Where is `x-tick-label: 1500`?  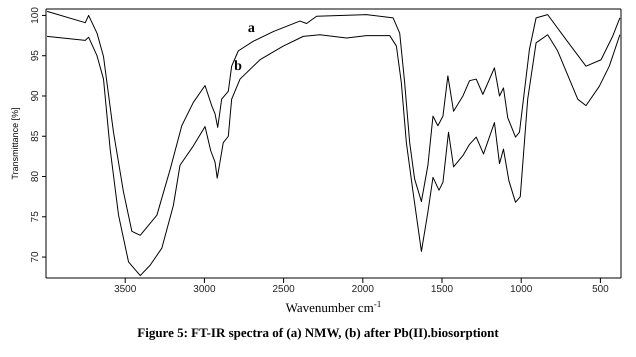 x-tick-label: 1500 is located at coordinates (442, 290).